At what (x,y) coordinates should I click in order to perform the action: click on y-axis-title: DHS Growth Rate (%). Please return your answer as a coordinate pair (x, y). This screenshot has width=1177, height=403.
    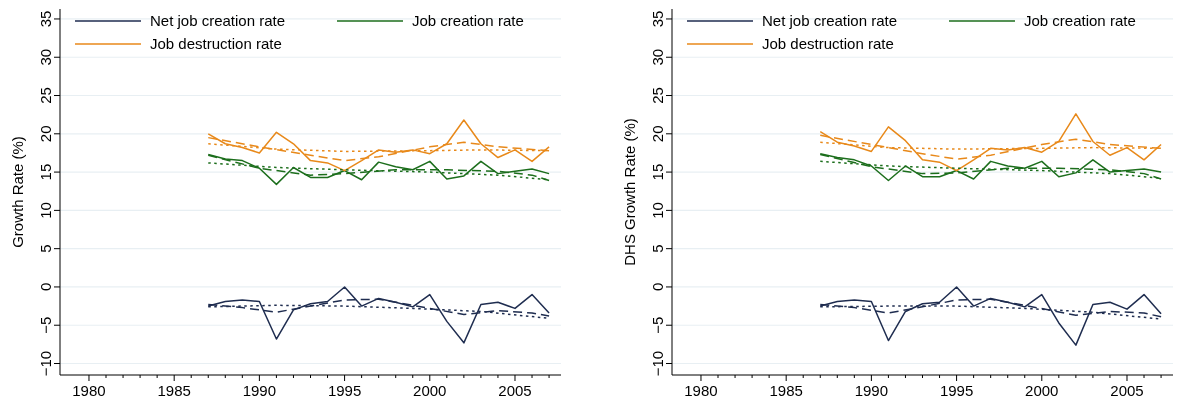
    Looking at the image, I should click on (629, 192).